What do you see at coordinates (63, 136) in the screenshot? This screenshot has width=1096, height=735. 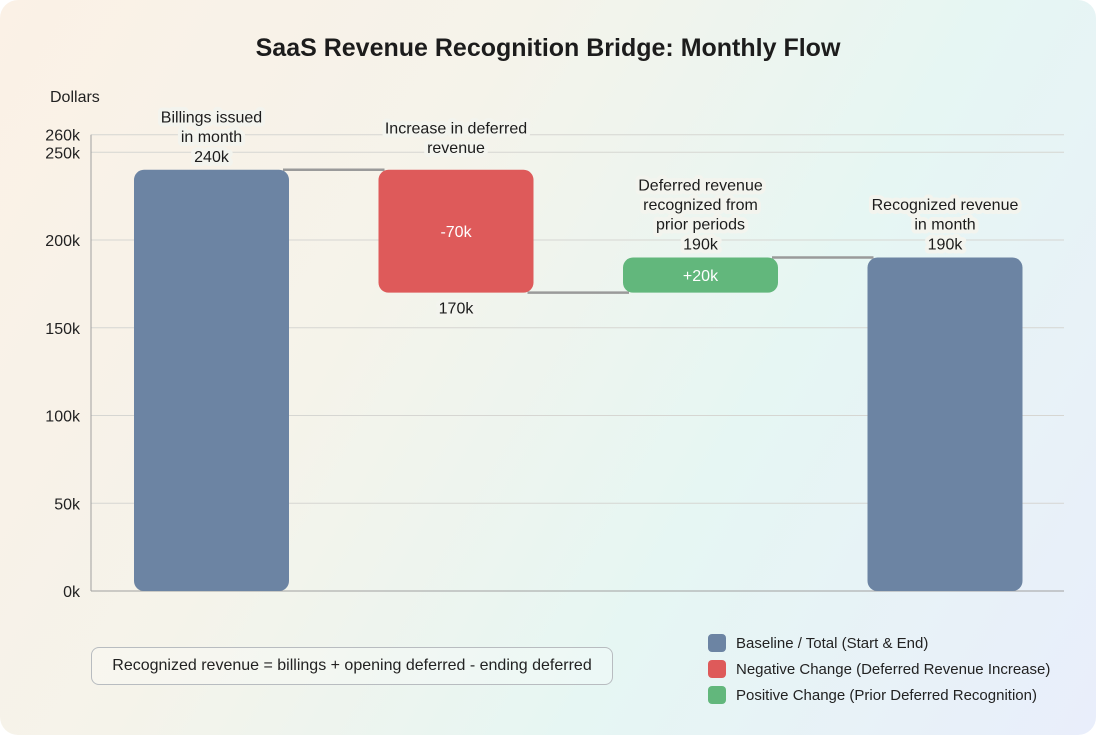 I see `y-tick-label: 260k` at bounding box center [63, 136].